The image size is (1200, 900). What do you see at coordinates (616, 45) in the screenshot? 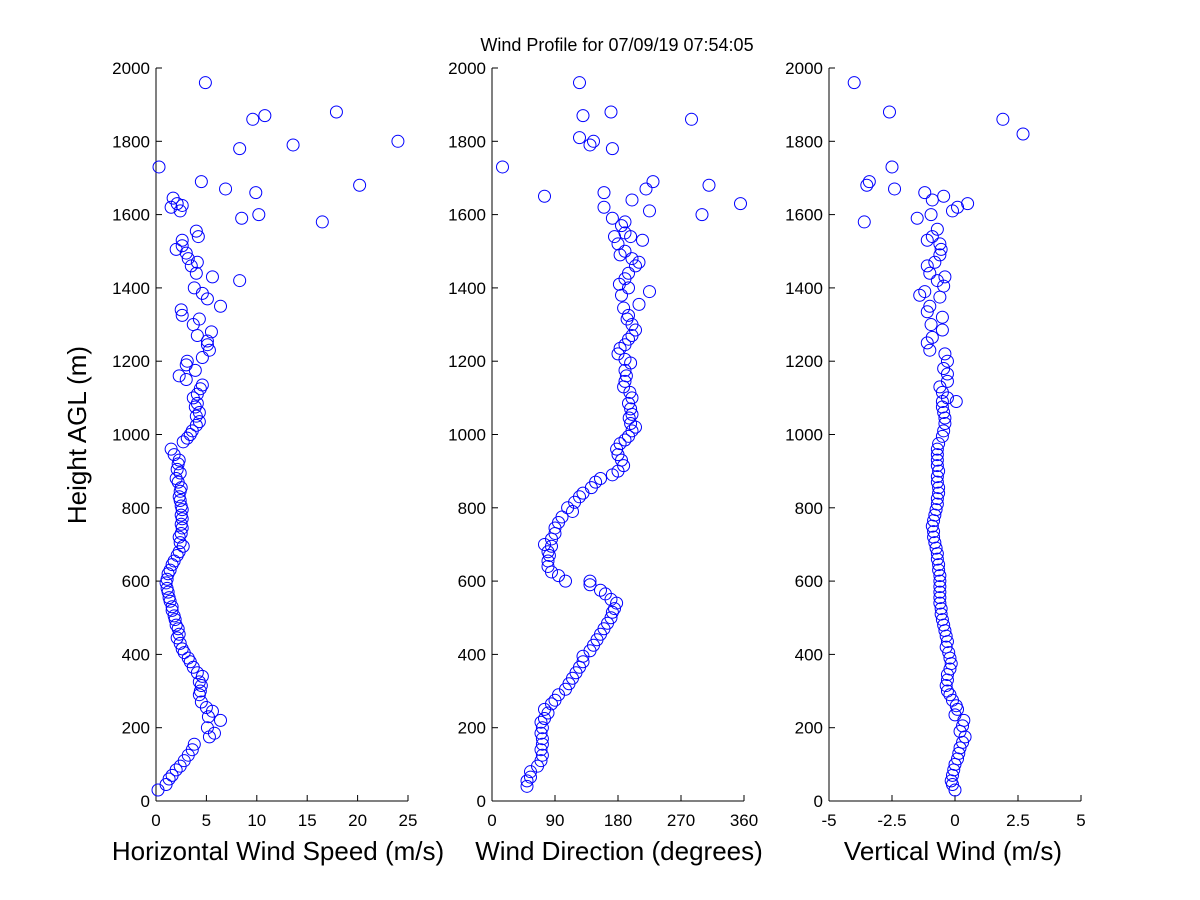
I see `figure-title: Wind Profile for 07/09/19 07:54:05` at bounding box center [616, 45].